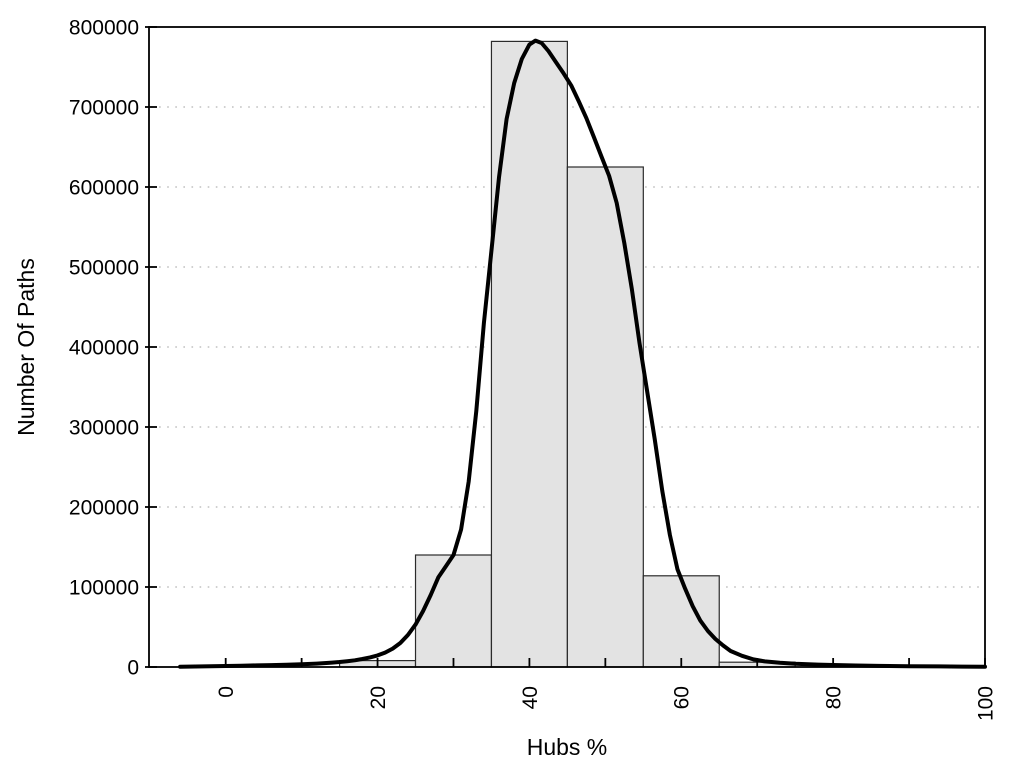 This screenshot has height=768, width=1024. I want to click on x-tick-label: 40, so click(530, 697).